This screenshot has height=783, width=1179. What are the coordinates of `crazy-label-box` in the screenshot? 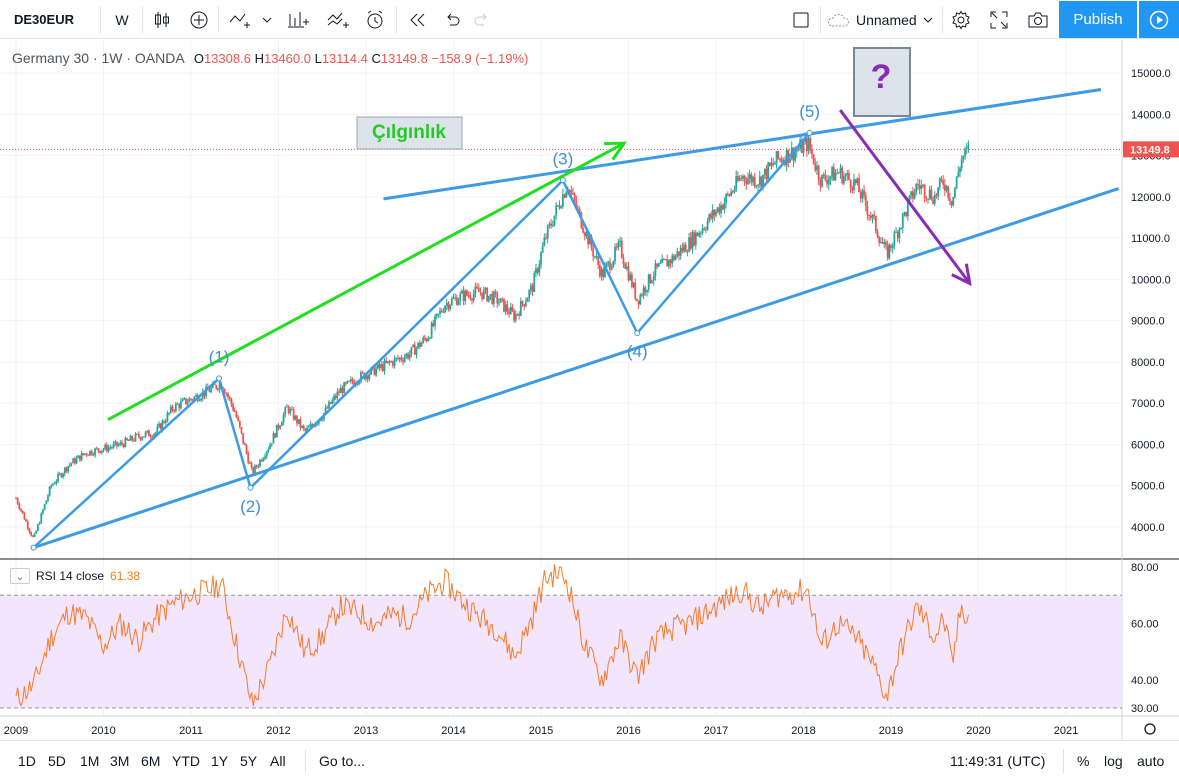 It's located at (409, 133).